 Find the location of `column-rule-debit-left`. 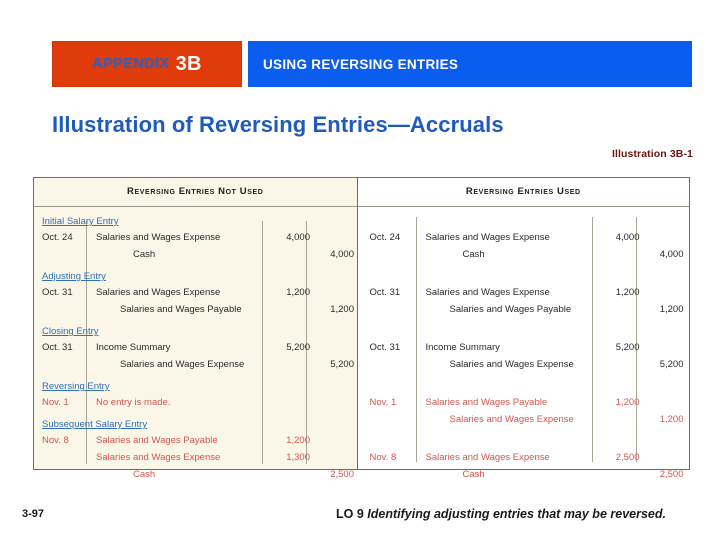

column-rule-debit-left is located at coordinates (262, 342).